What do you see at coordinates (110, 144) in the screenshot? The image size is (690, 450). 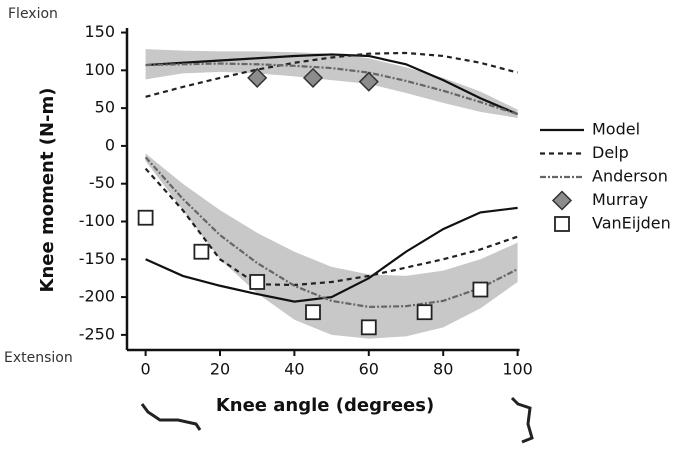 I see `y-tick-label: 0` at bounding box center [110, 144].